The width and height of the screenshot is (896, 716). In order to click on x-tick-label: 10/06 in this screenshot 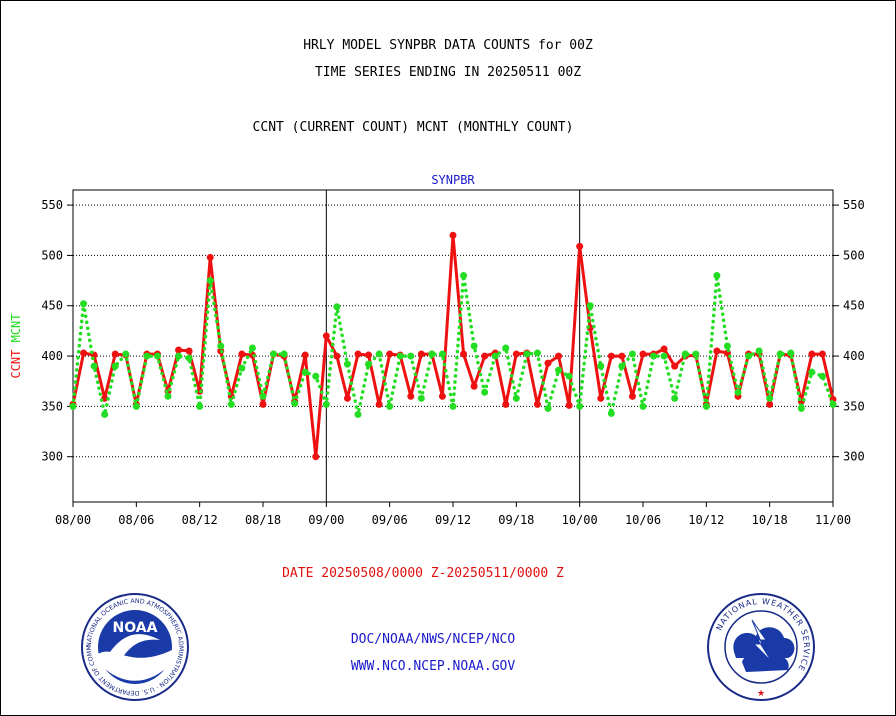, I will do `click(643, 520)`.